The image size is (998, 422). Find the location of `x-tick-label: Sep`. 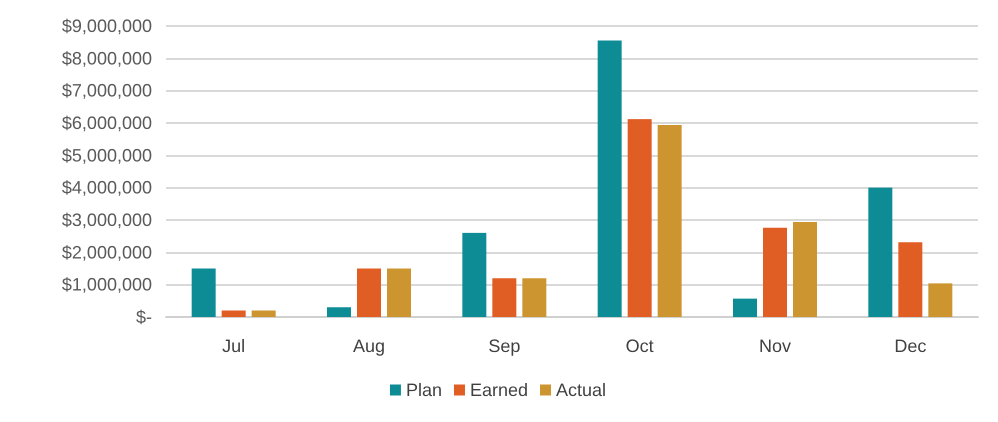

x-tick-label: Sep is located at coordinates (504, 346).